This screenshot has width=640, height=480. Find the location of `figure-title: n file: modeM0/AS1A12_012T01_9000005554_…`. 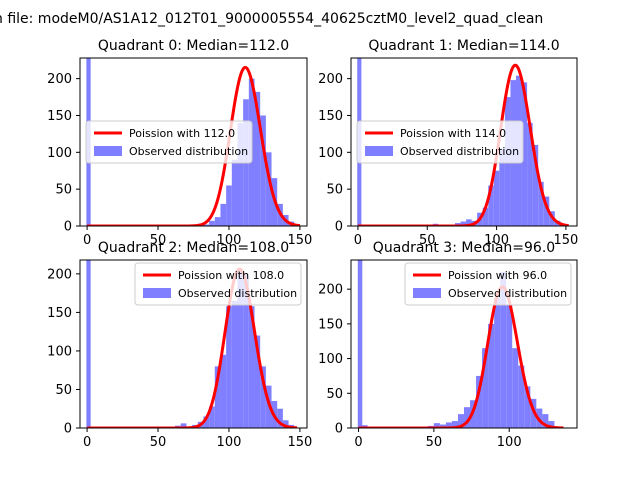

figure-title: n file: modeM0/AS1A12_012T01_9000005554_… is located at coordinates (320, 19).